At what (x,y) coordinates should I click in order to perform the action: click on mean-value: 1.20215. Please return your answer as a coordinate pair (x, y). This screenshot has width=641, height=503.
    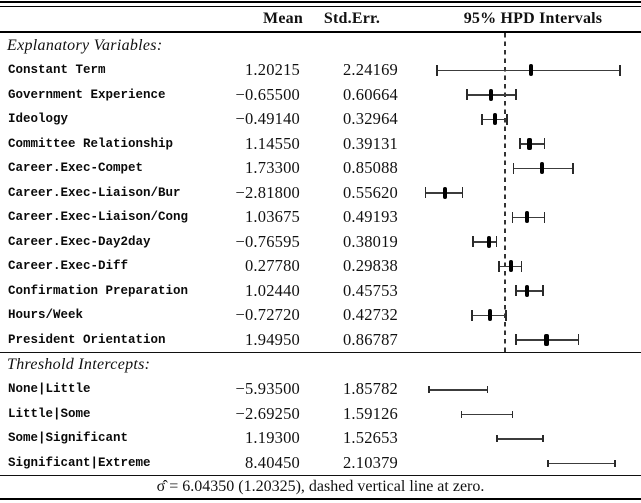
    Looking at the image, I should click on (272, 70).